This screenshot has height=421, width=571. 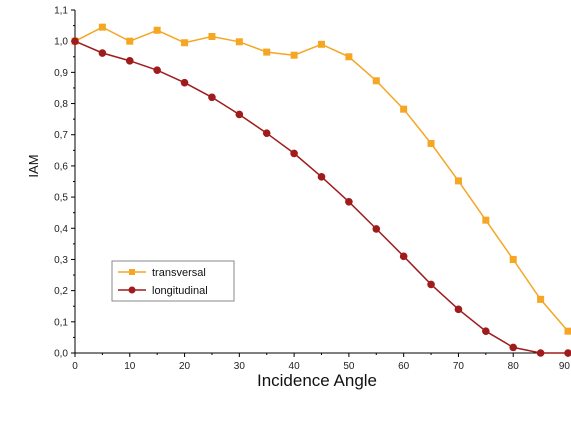 What do you see at coordinates (240, 366) in the screenshot?
I see `x-tick-label: 30` at bounding box center [240, 366].